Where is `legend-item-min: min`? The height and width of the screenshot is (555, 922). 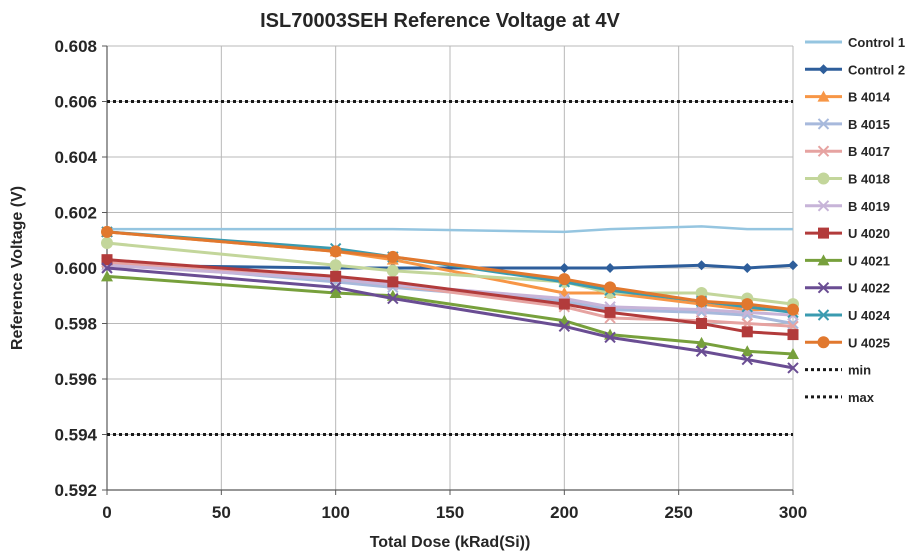
legend-item-min: min is located at coordinates (838, 370).